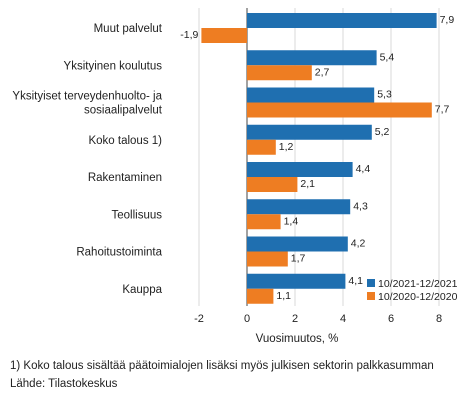 The image size is (474, 400). What do you see at coordinates (113, 66) in the screenshot?
I see `category-label: Yksityinen koulutus` at bounding box center [113, 66].